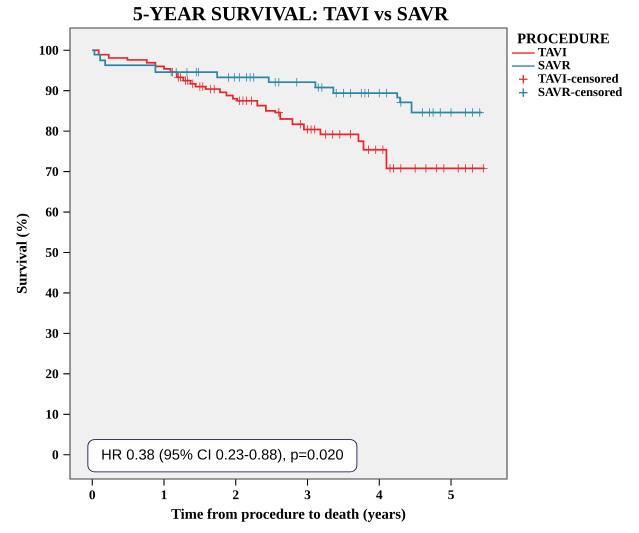 Image resolution: width=639 pixels, height=533 pixels. Describe the element at coordinates (55, 455) in the screenshot. I see `y-tick-label: 0` at that location.